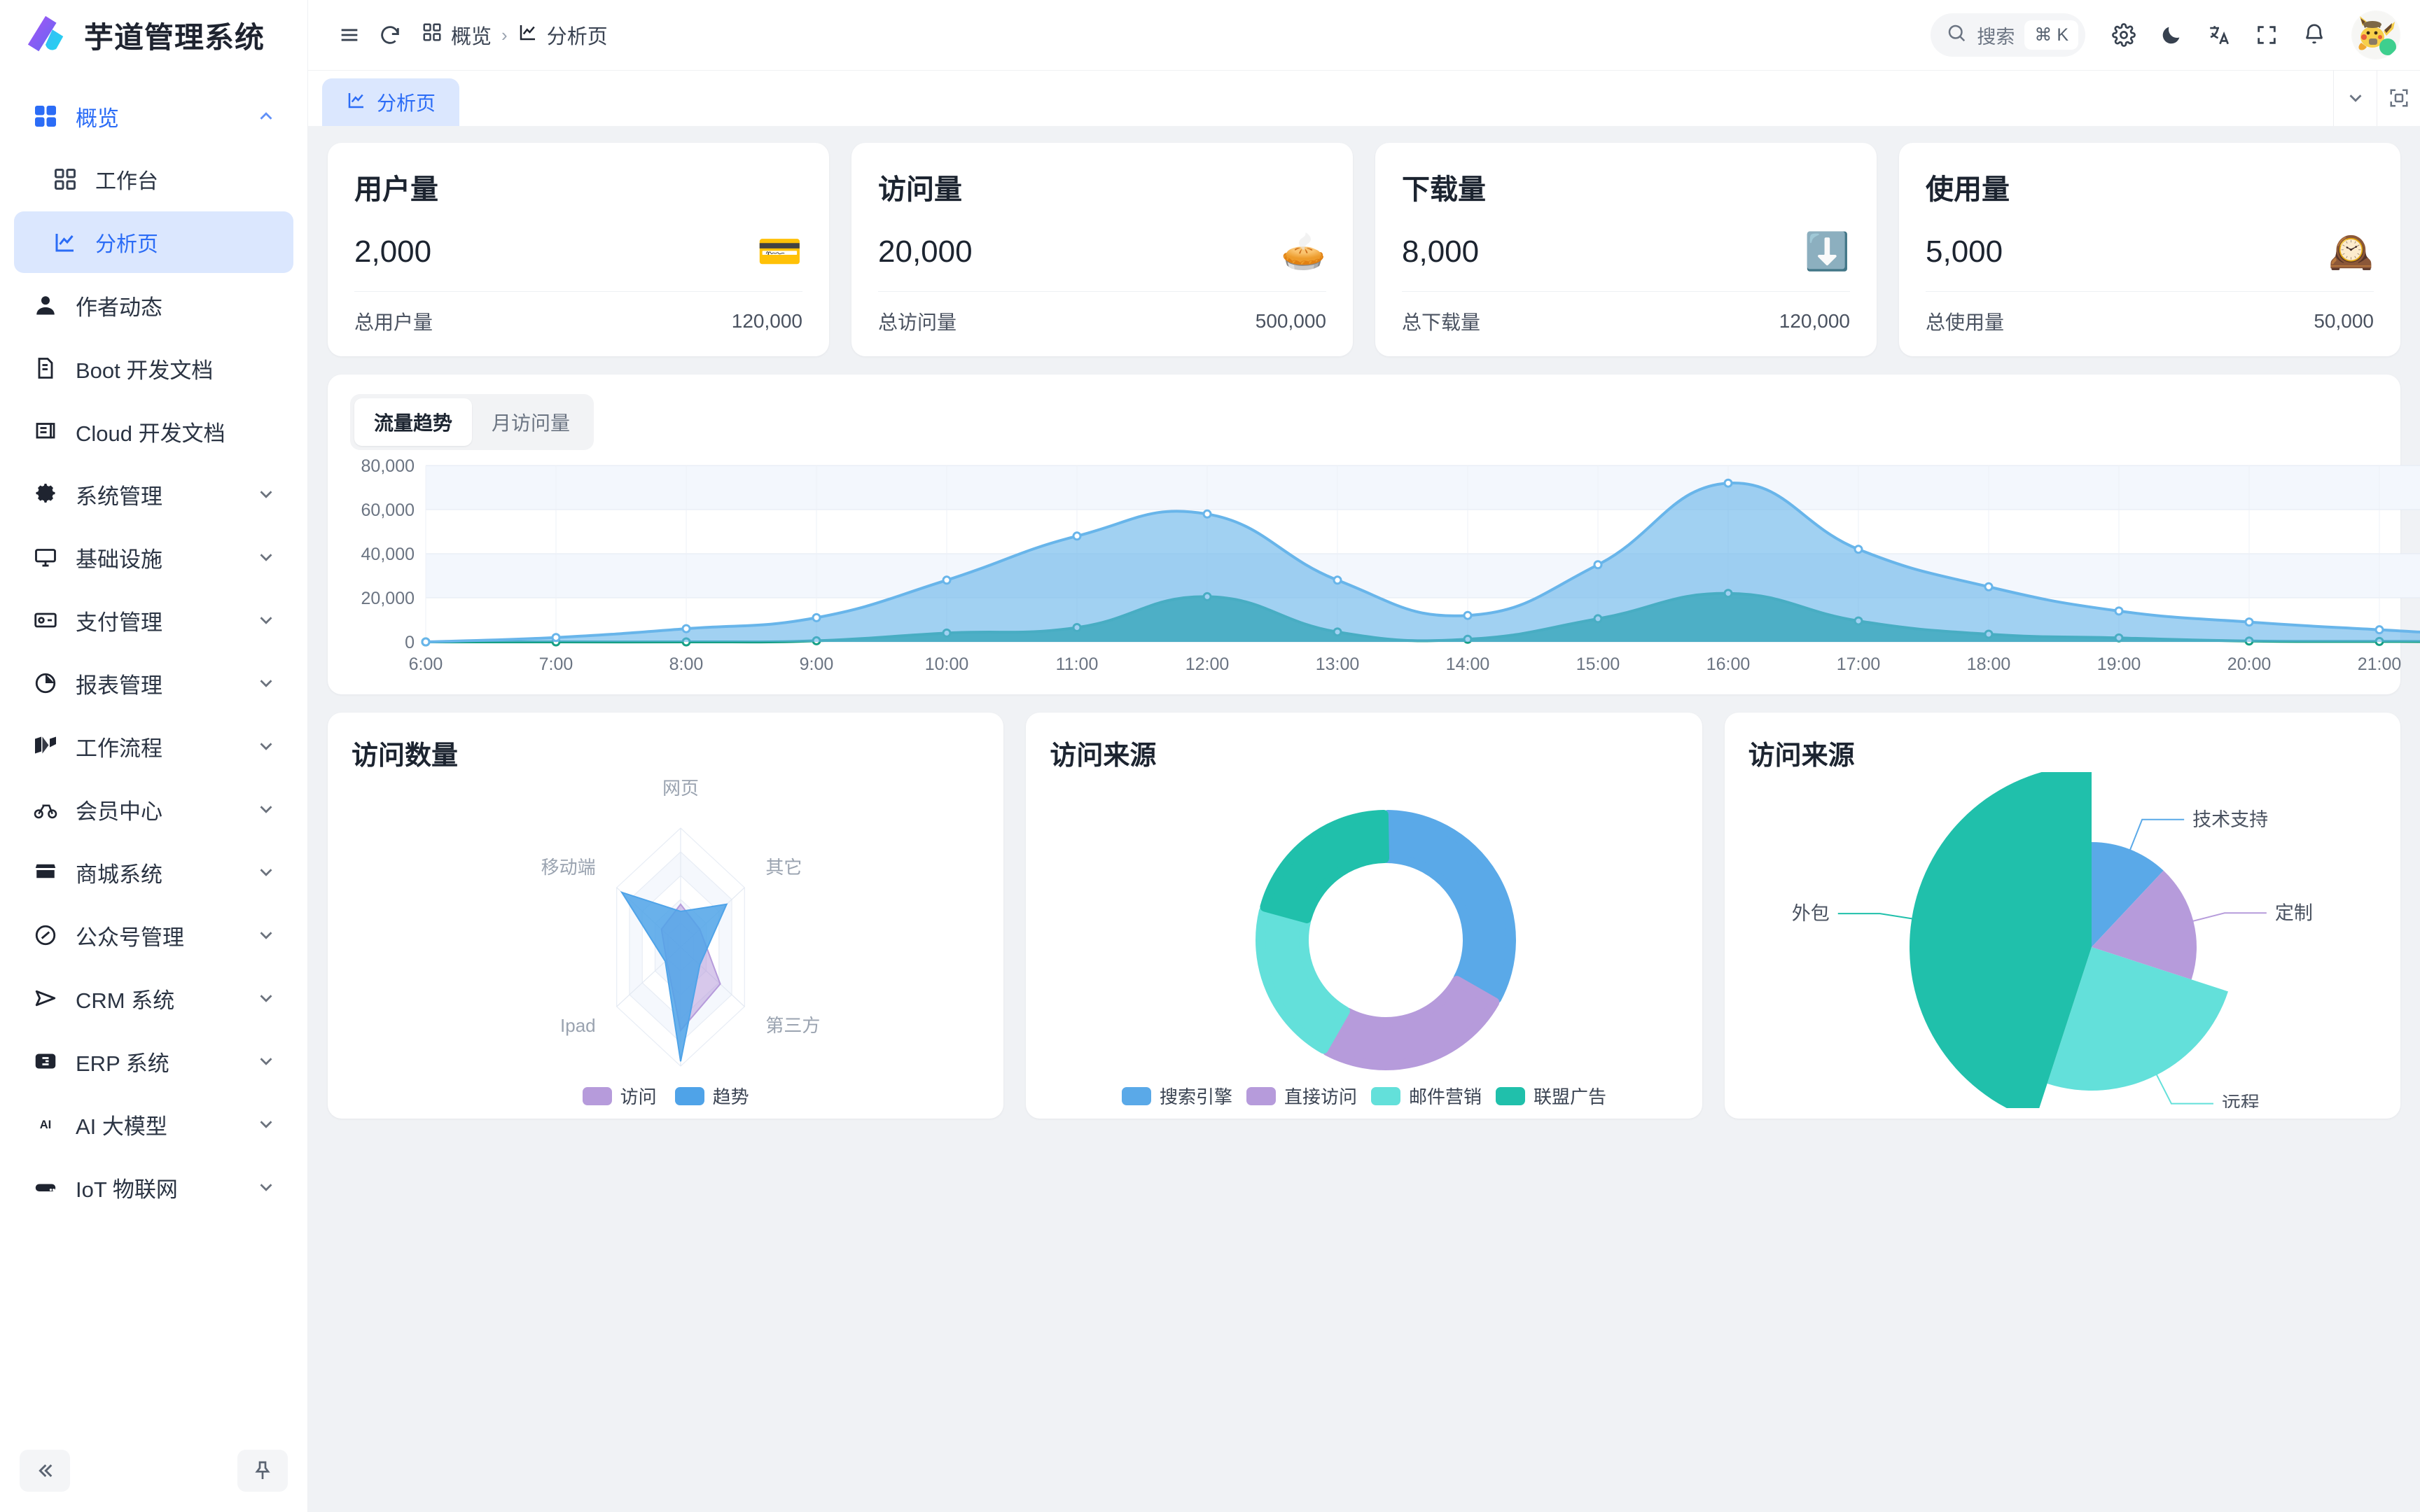 This screenshot has height=1512, width=2420. I want to click on moon-icon, so click(2171, 35).